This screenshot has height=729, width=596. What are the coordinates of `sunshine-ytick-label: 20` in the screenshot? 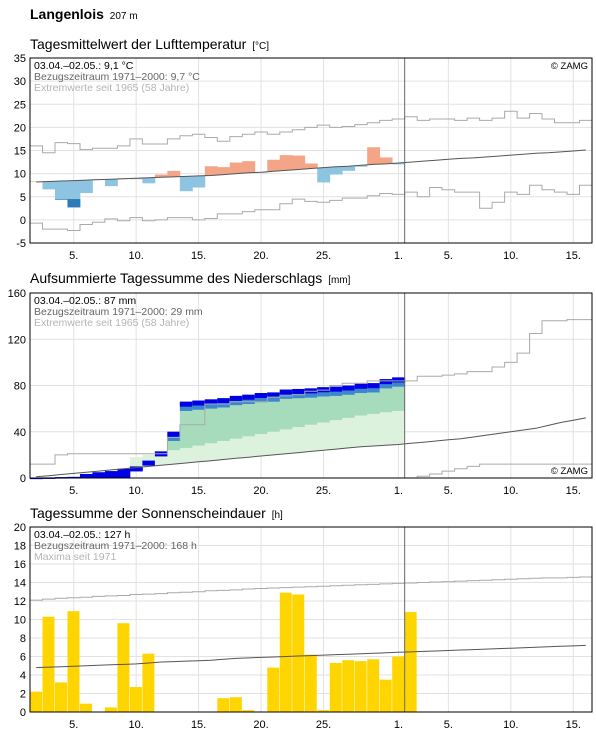 It's located at (20, 528).